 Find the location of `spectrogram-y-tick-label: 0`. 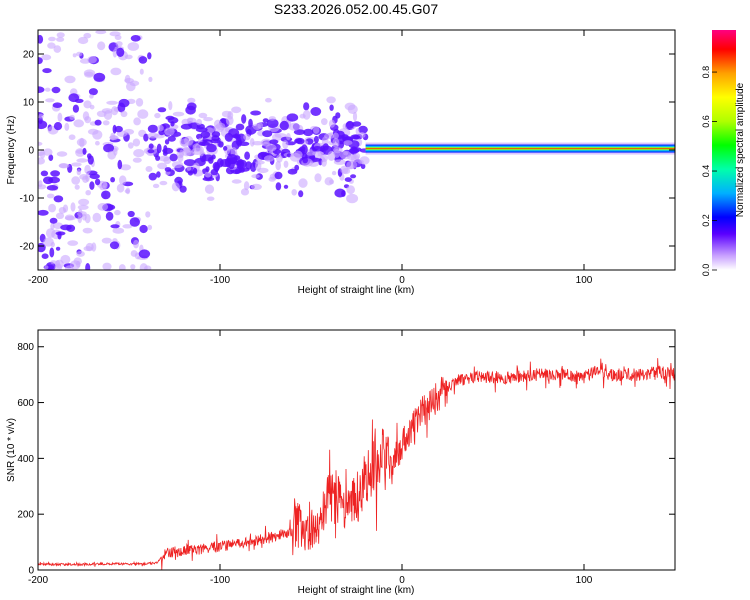

spectrogram-y-tick-label: 0 is located at coordinates (31, 151).